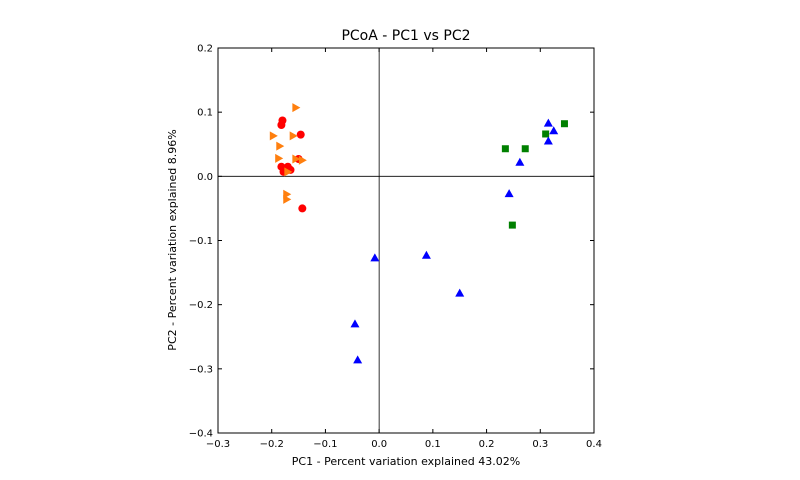 Image resolution: width=800 pixels, height=480 pixels. I want to click on y-tick-label: −0.2, so click(201, 305).